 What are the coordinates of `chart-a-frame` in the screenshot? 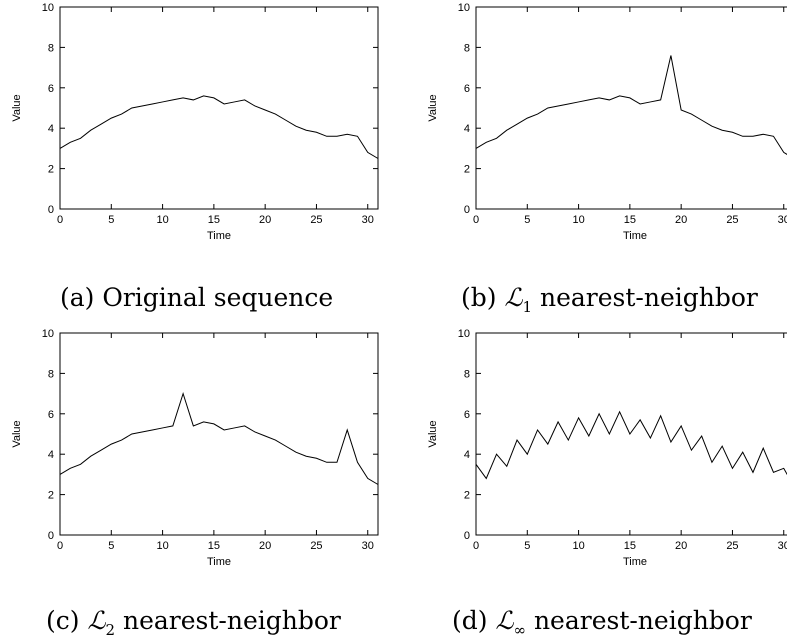 It's located at (219, 108).